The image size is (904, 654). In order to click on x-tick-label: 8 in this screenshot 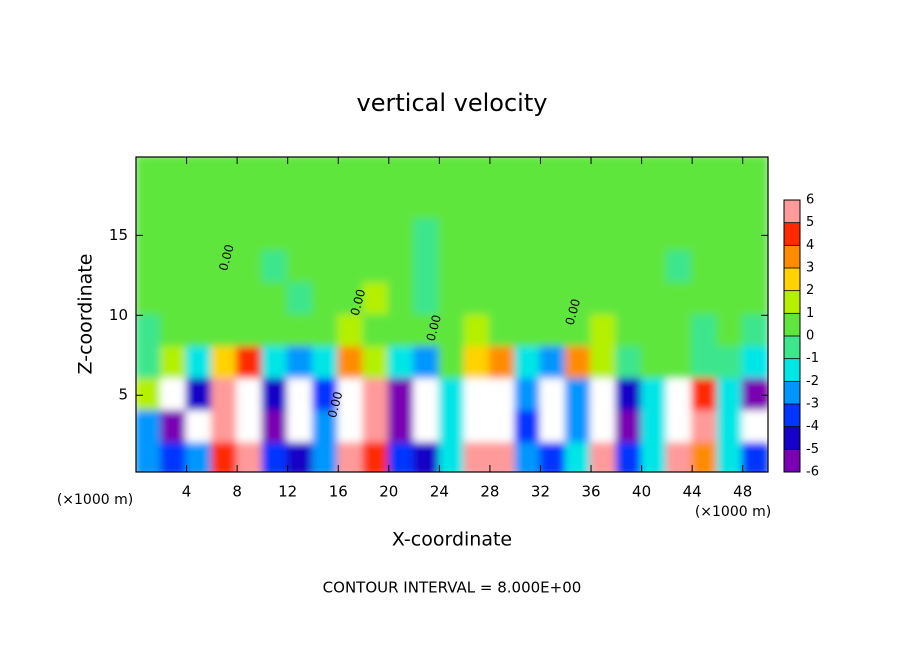, I will do `click(237, 492)`.